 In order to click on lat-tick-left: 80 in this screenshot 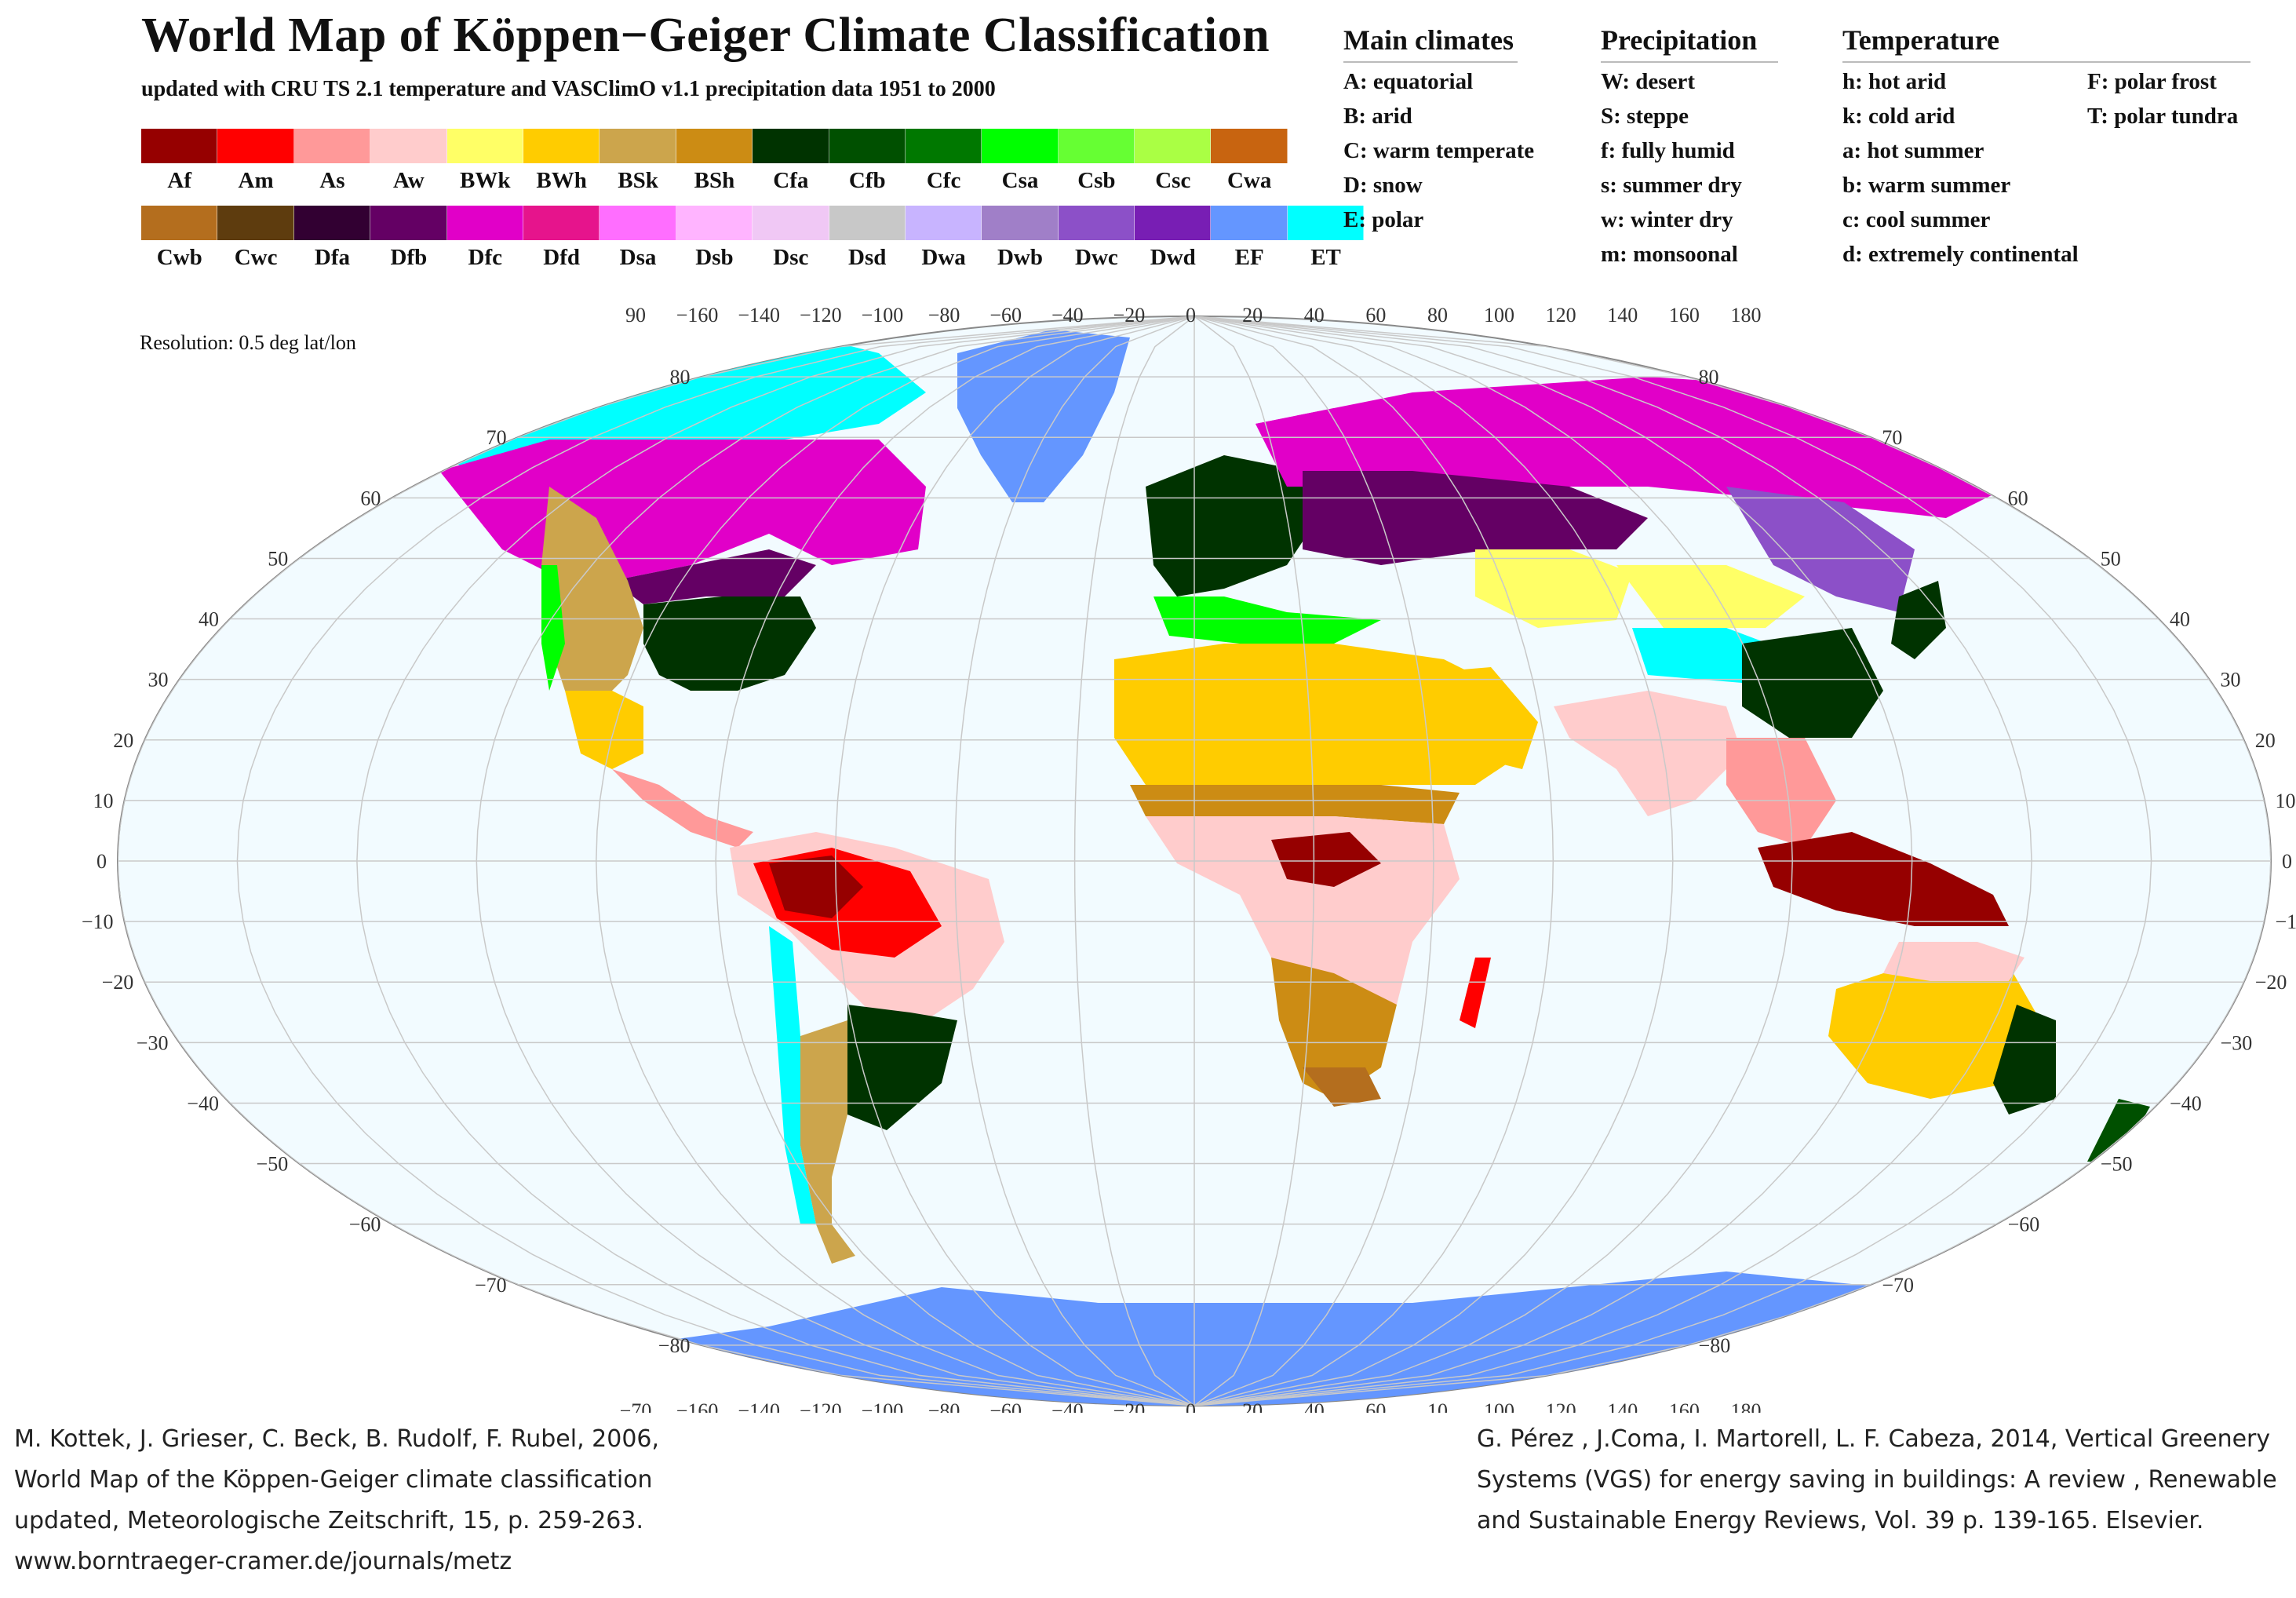, I will do `click(679, 377)`.